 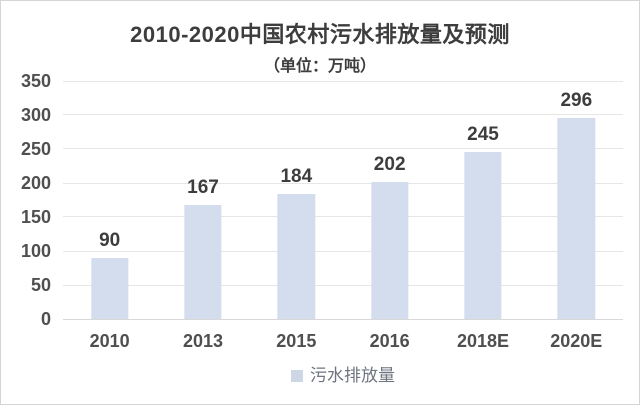 I want to click on x-tick-label-2010: 2010, so click(x=109, y=341).